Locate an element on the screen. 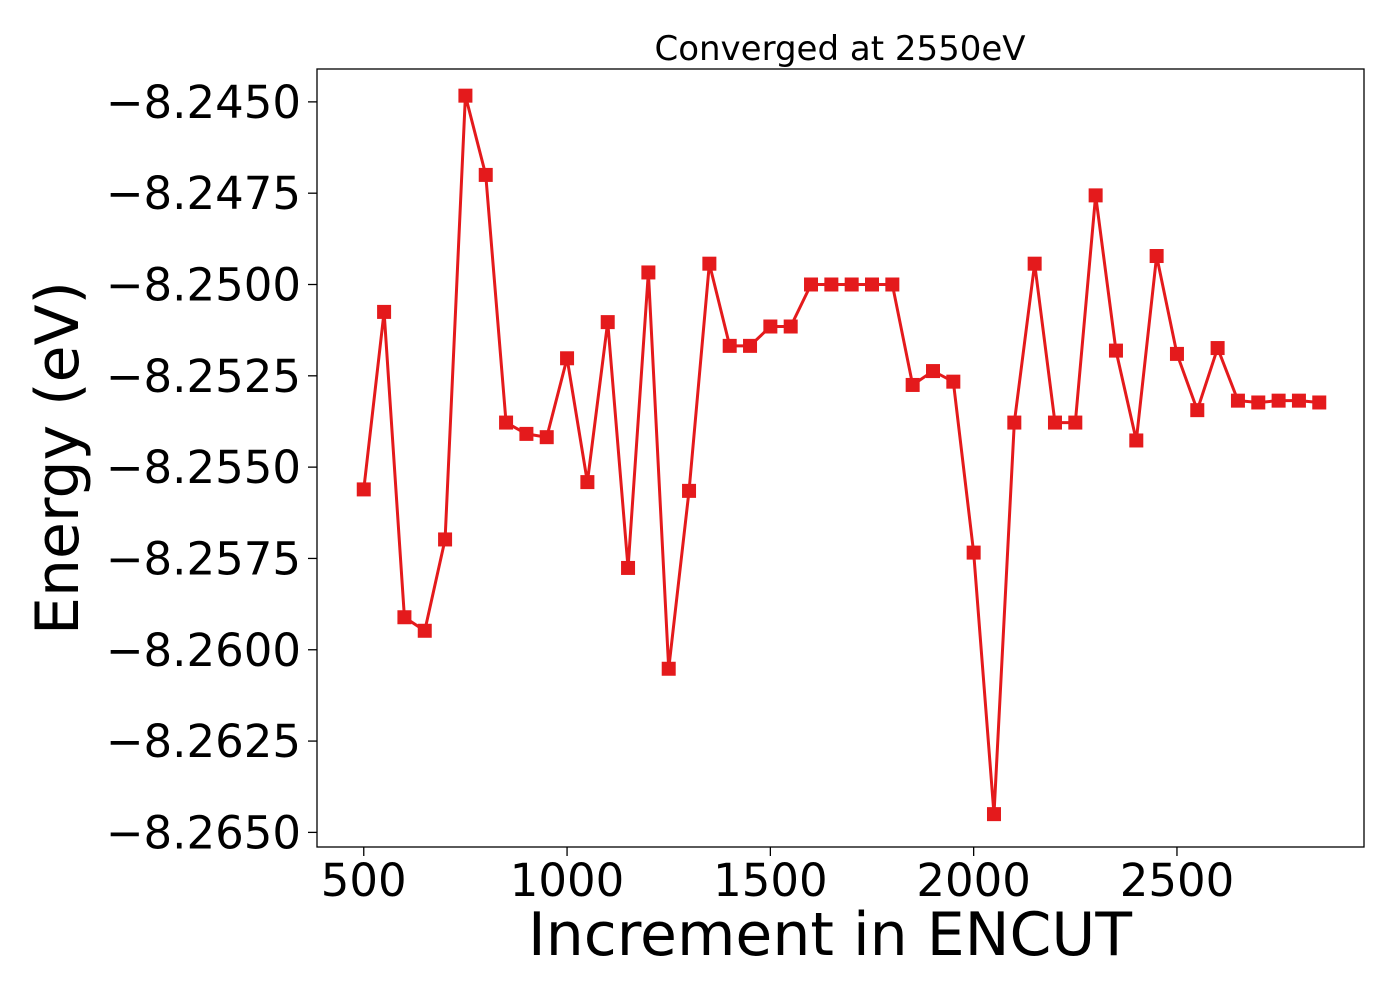 The height and width of the screenshot is (1000, 1400). x-tick-label: 500 is located at coordinates (364, 880).